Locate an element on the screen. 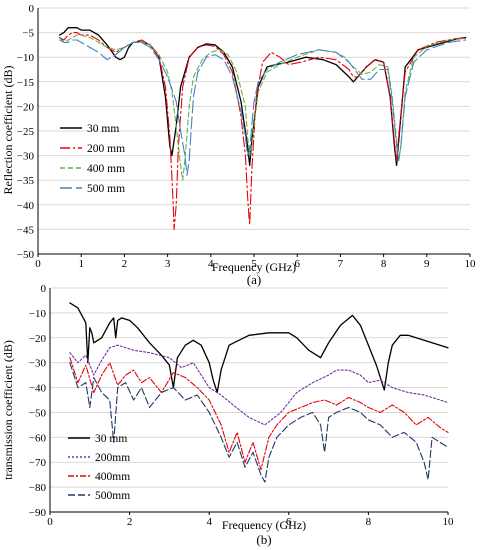 The image size is (484, 550). y-axis-title: Reflection coefficient (dB) is located at coordinates (8, 129).